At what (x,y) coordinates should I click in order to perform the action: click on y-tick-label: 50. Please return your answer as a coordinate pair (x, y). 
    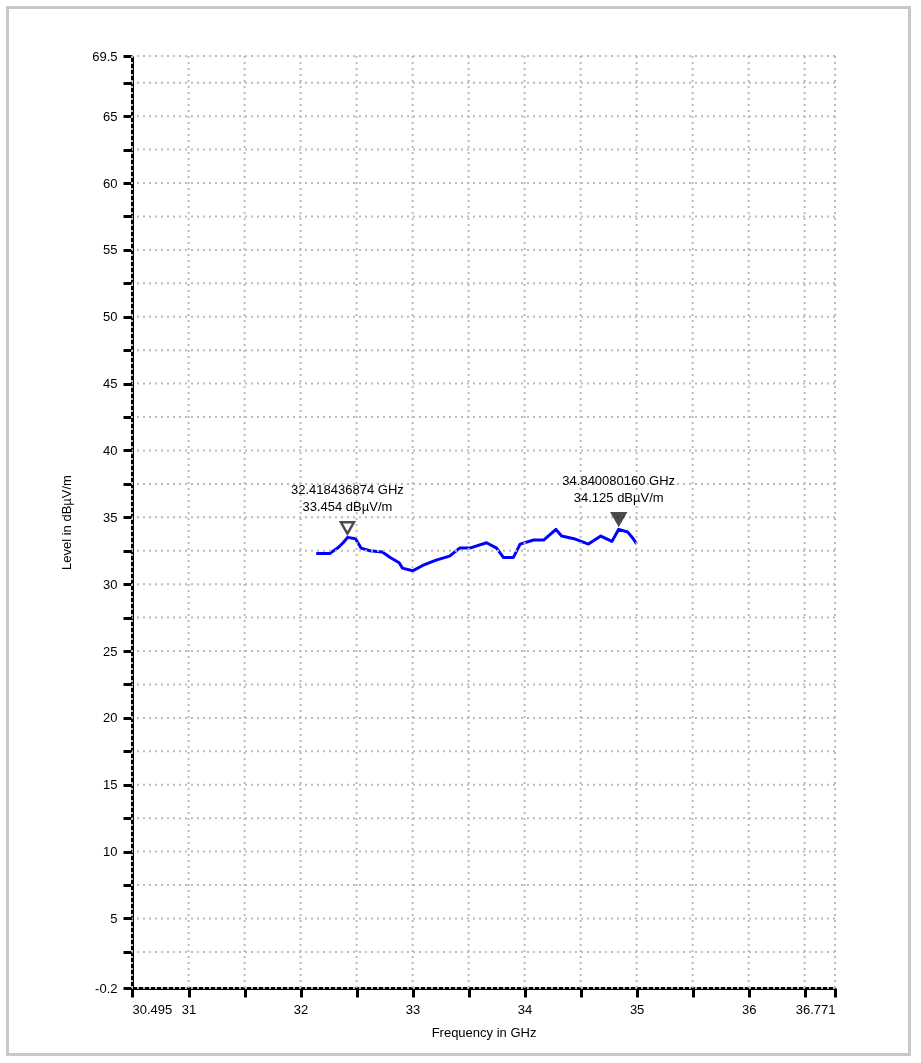
    Looking at the image, I should click on (110, 317).